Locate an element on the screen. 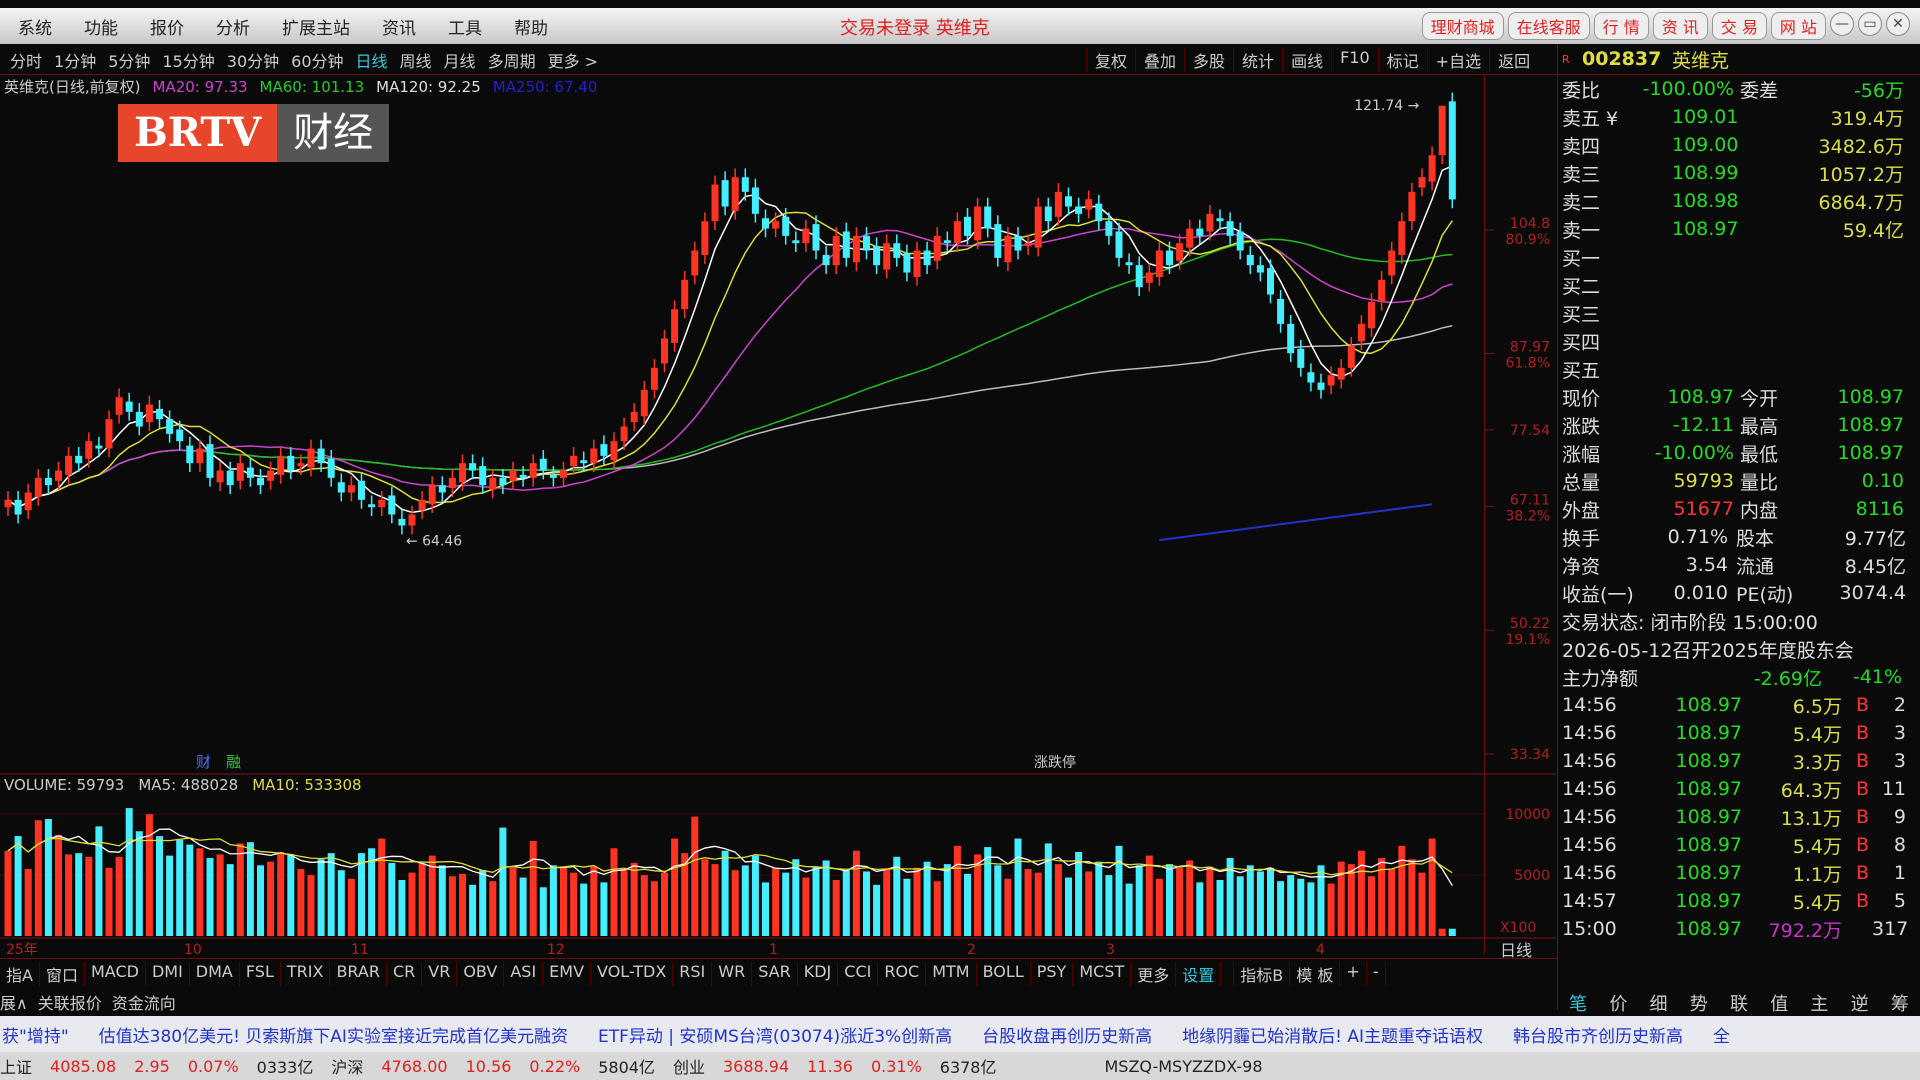 Image resolution: width=1920 pixels, height=1080 pixels. period-tab: 60分钟 is located at coordinates (317, 61).